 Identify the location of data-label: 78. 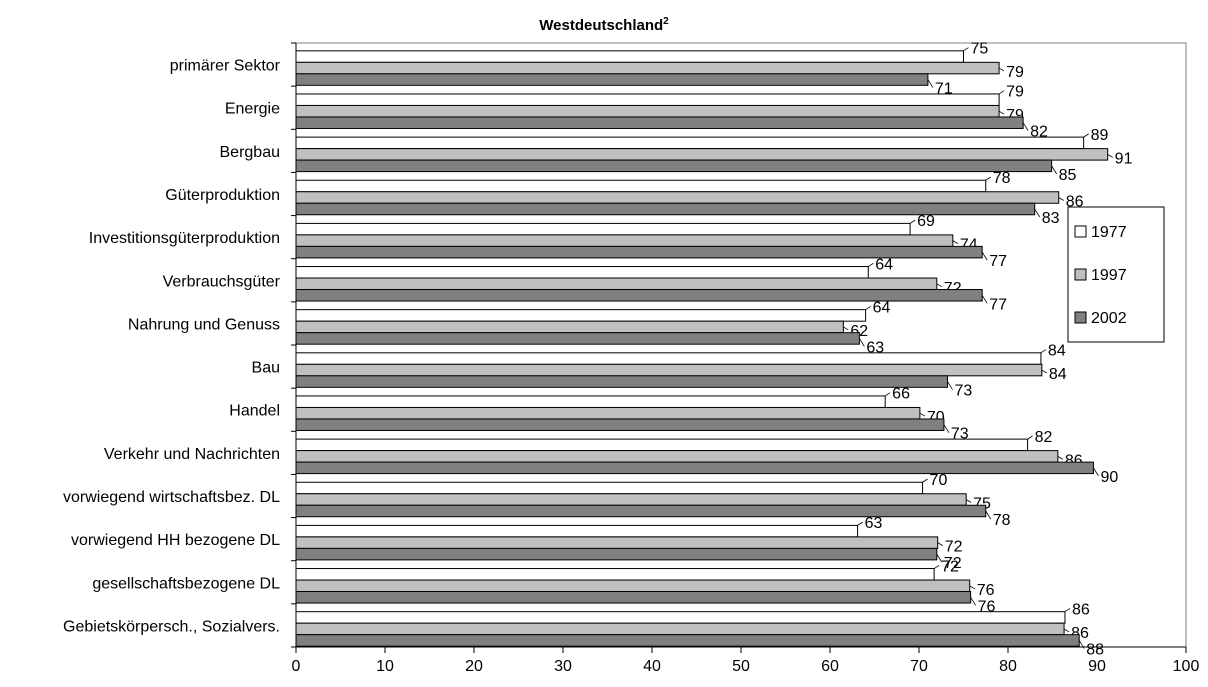
(1002, 178).